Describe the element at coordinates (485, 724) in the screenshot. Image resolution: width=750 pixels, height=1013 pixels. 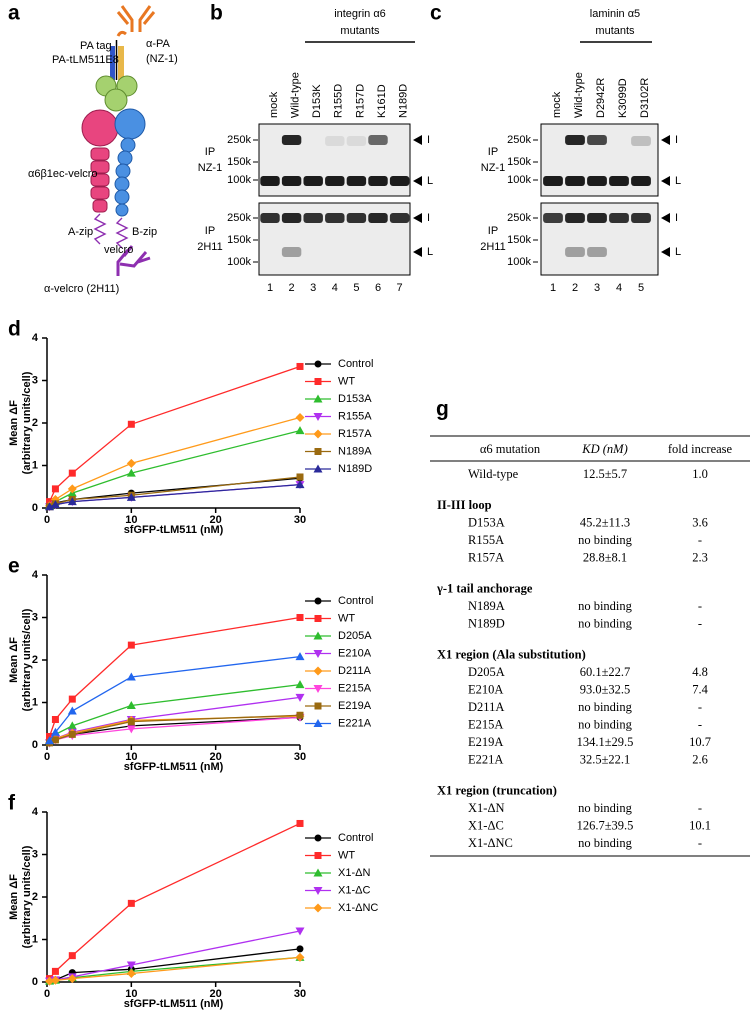
I see `table-cell: E215A` at that location.